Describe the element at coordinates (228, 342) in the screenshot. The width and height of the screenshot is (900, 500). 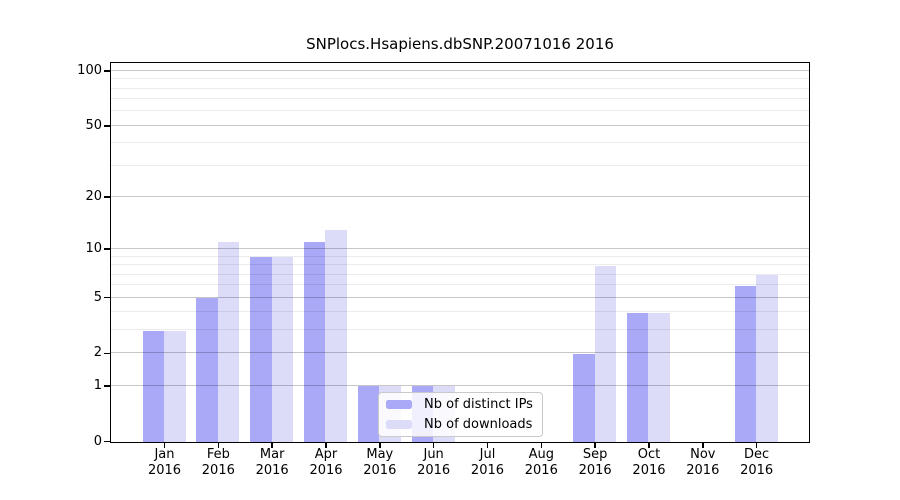
I see `bar-downloads-feb` at that location.